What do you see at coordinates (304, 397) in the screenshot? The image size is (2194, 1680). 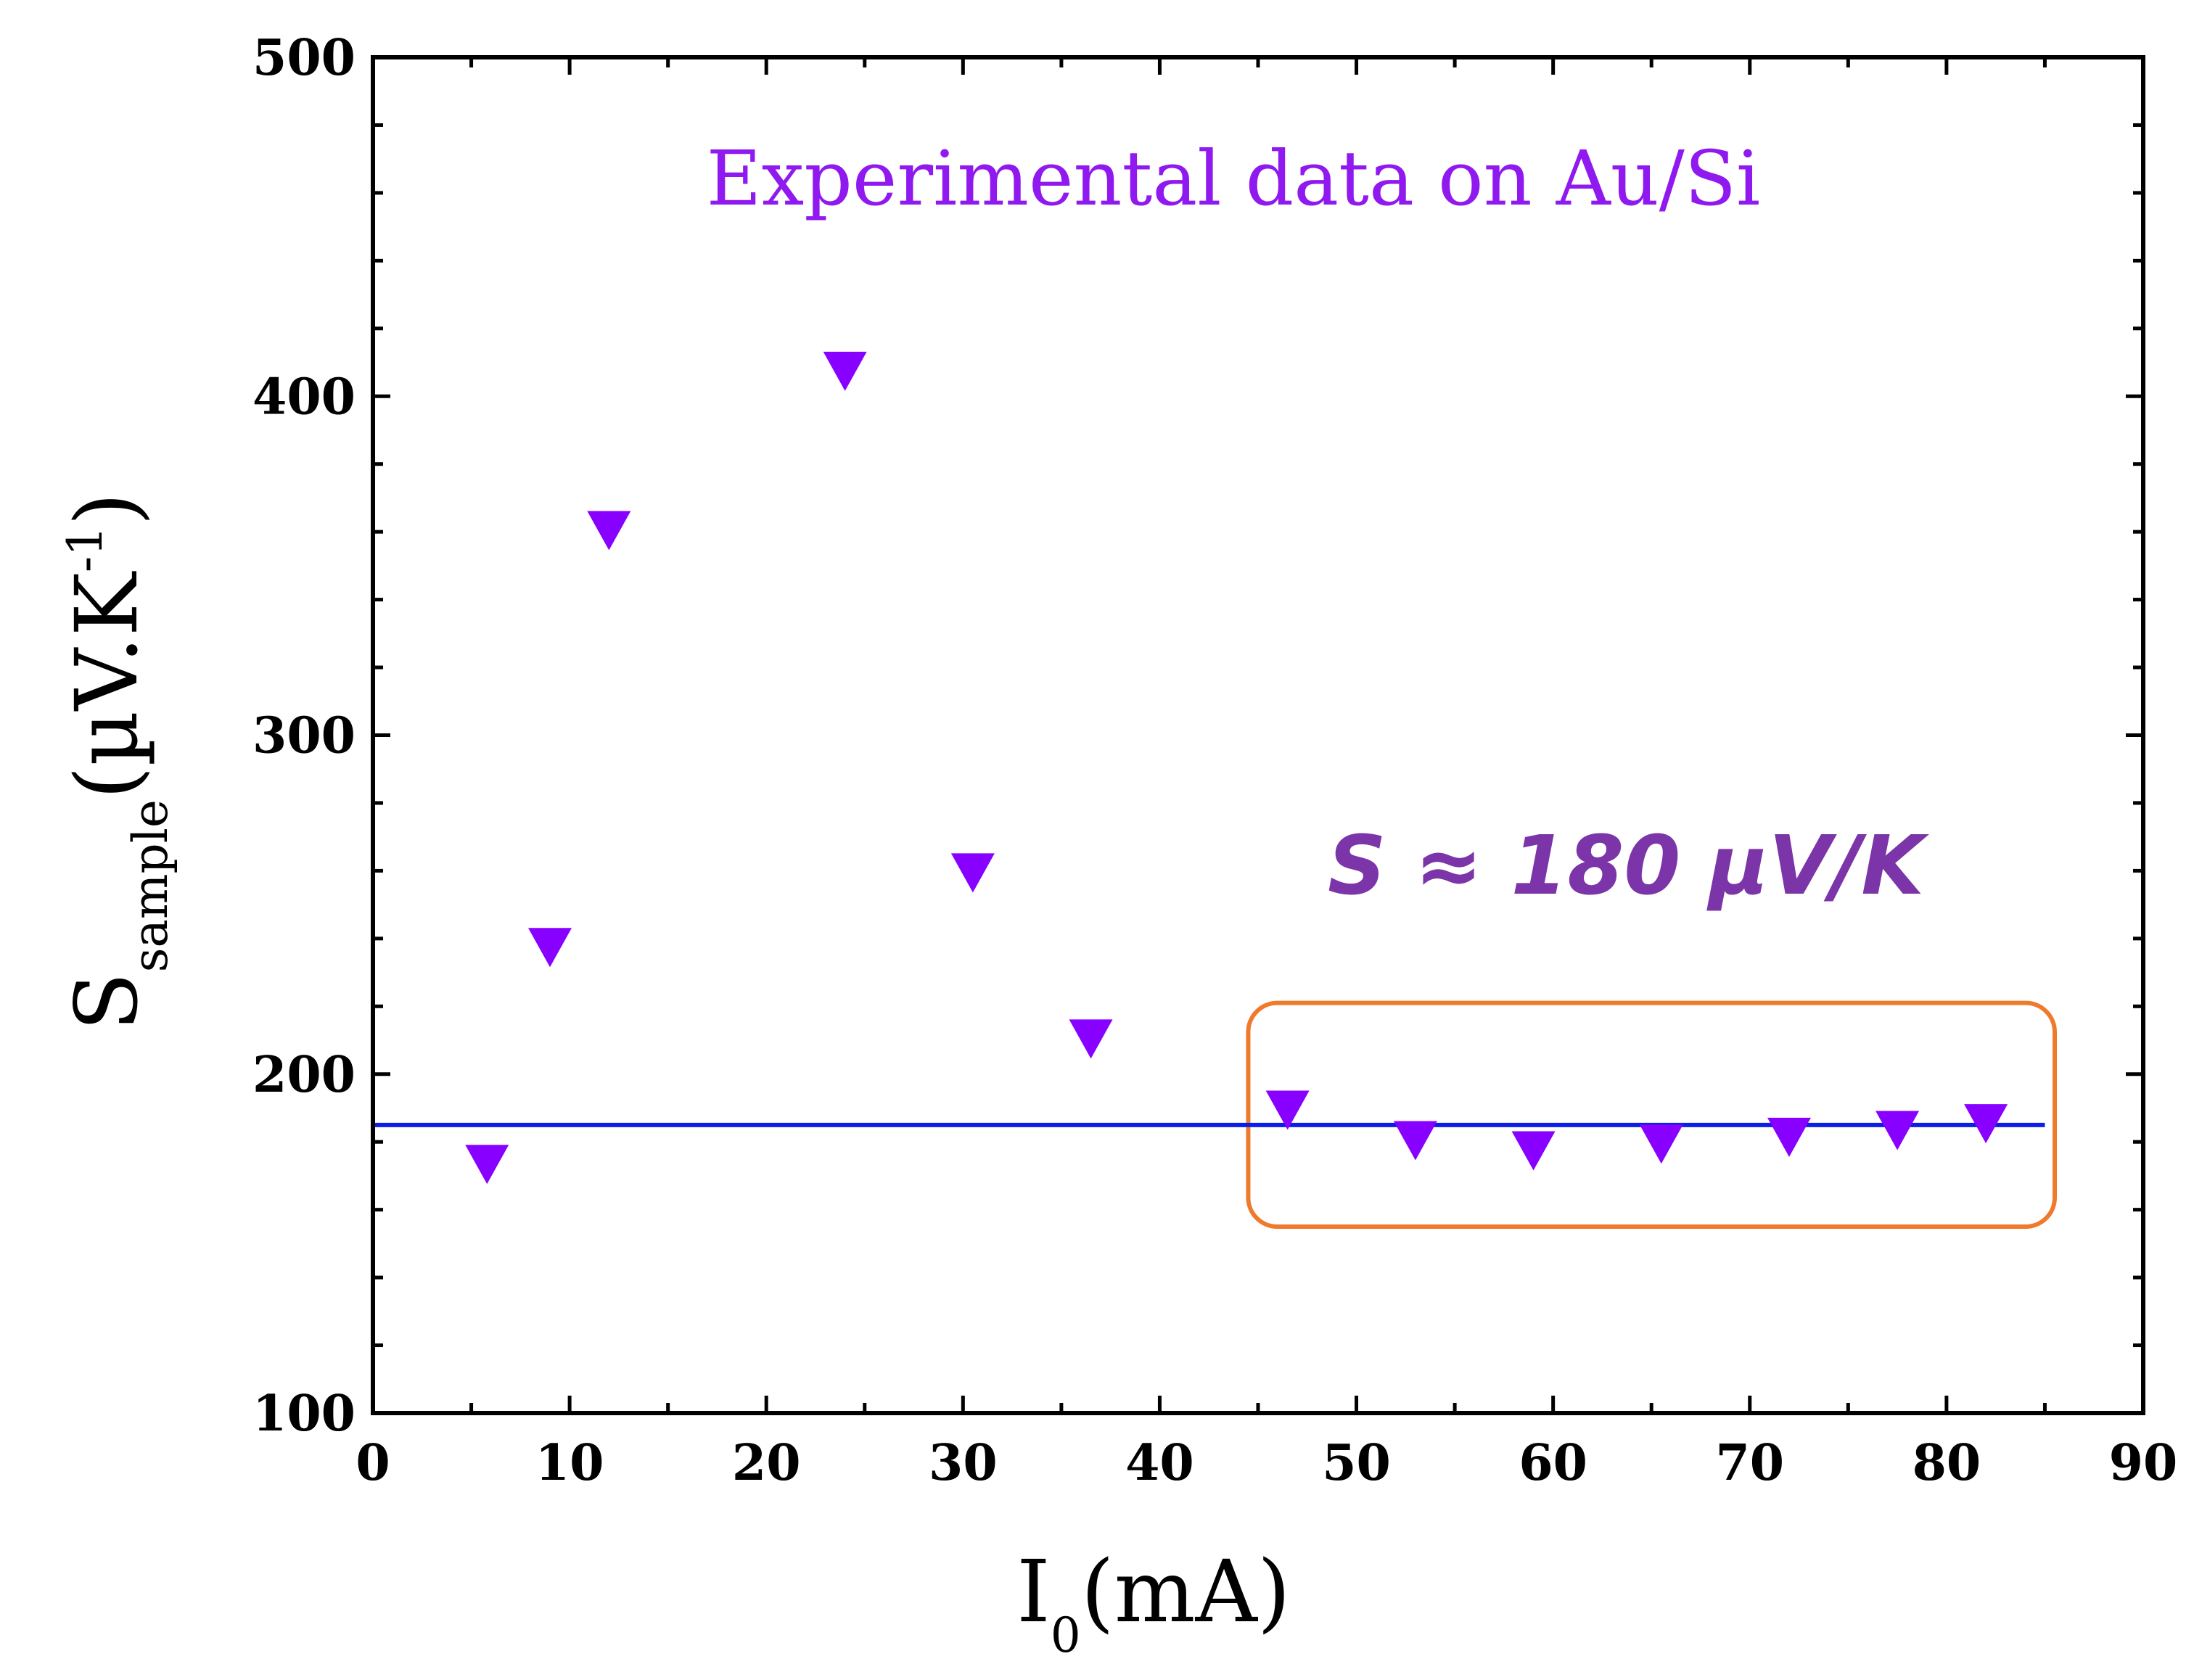 I see `y-tick-label: 400` at bounding box center [304, 397].